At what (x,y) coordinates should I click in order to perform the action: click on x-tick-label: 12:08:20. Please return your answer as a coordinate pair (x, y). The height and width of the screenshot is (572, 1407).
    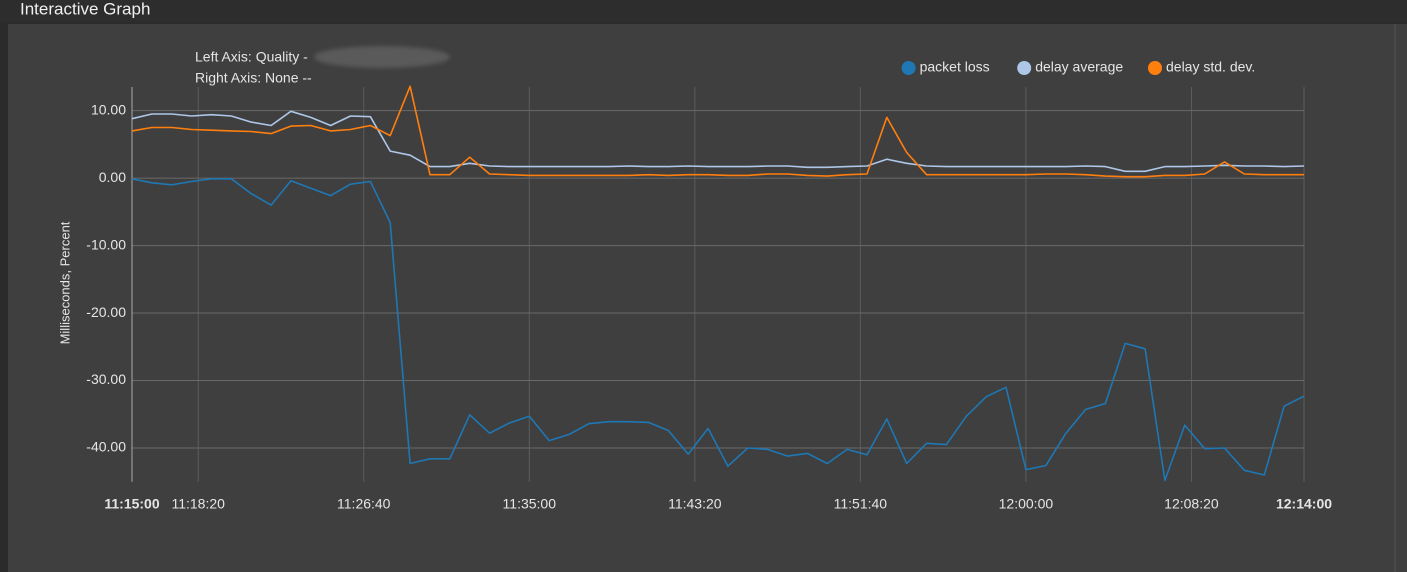
    Looking at the image, I should click on (1191, 504).